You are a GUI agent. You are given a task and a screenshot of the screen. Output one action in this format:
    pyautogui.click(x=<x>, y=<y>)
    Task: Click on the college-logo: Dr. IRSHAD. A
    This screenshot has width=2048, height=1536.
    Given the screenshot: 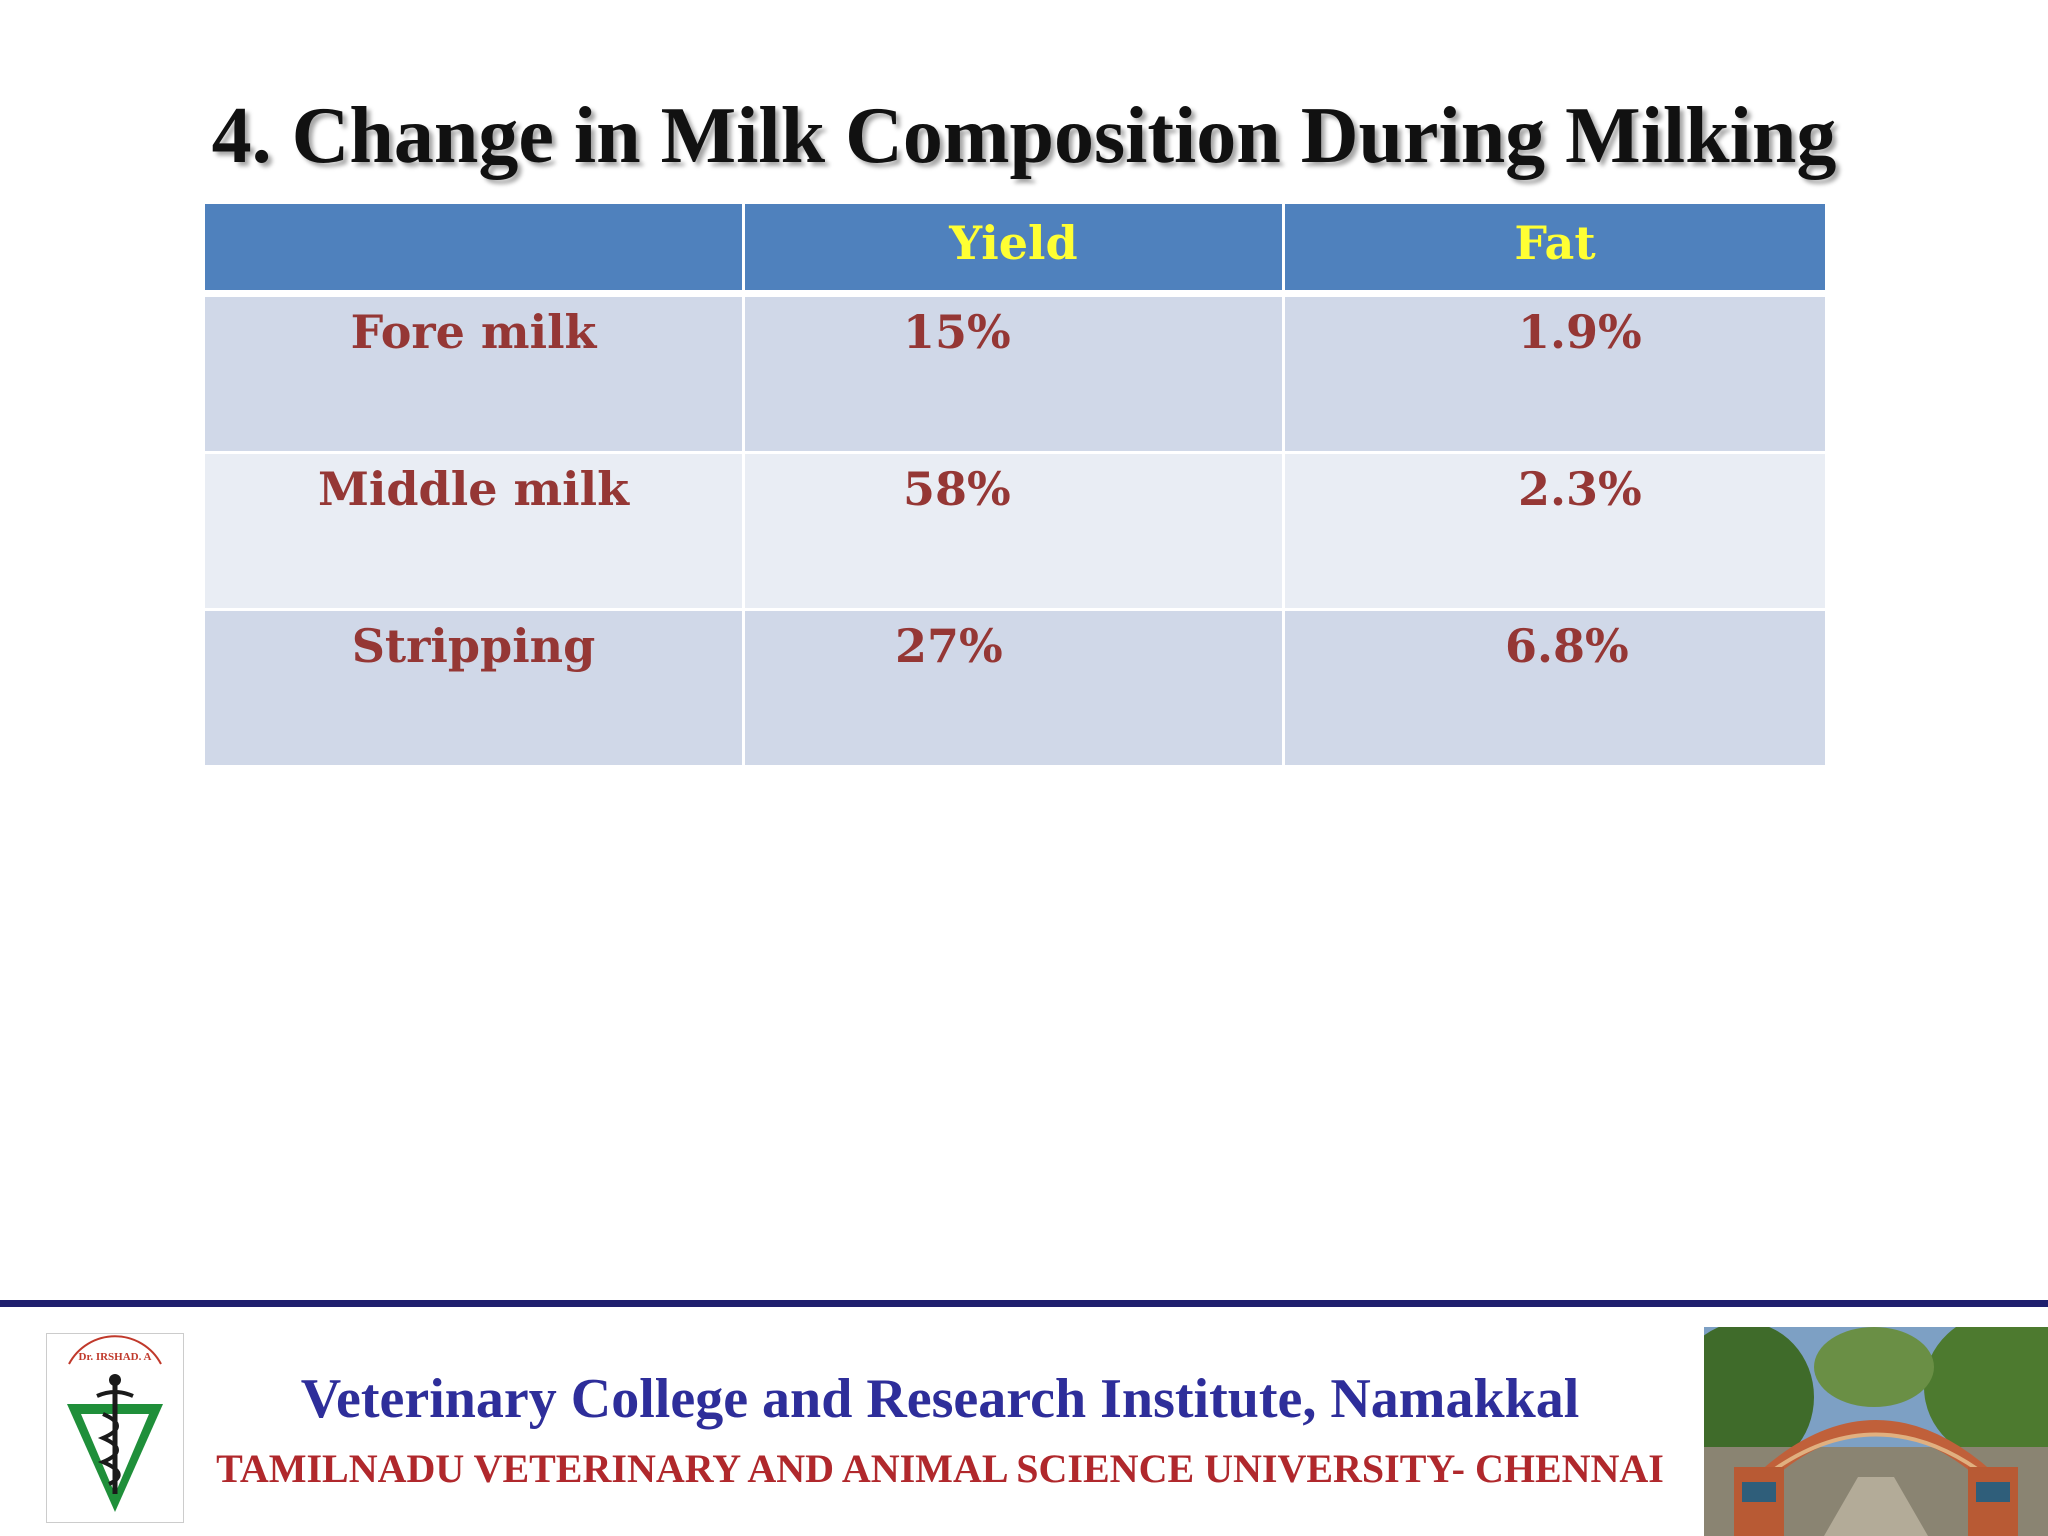 What is the action you would take?
    pyautogui.click(x=115, y=1428)
    